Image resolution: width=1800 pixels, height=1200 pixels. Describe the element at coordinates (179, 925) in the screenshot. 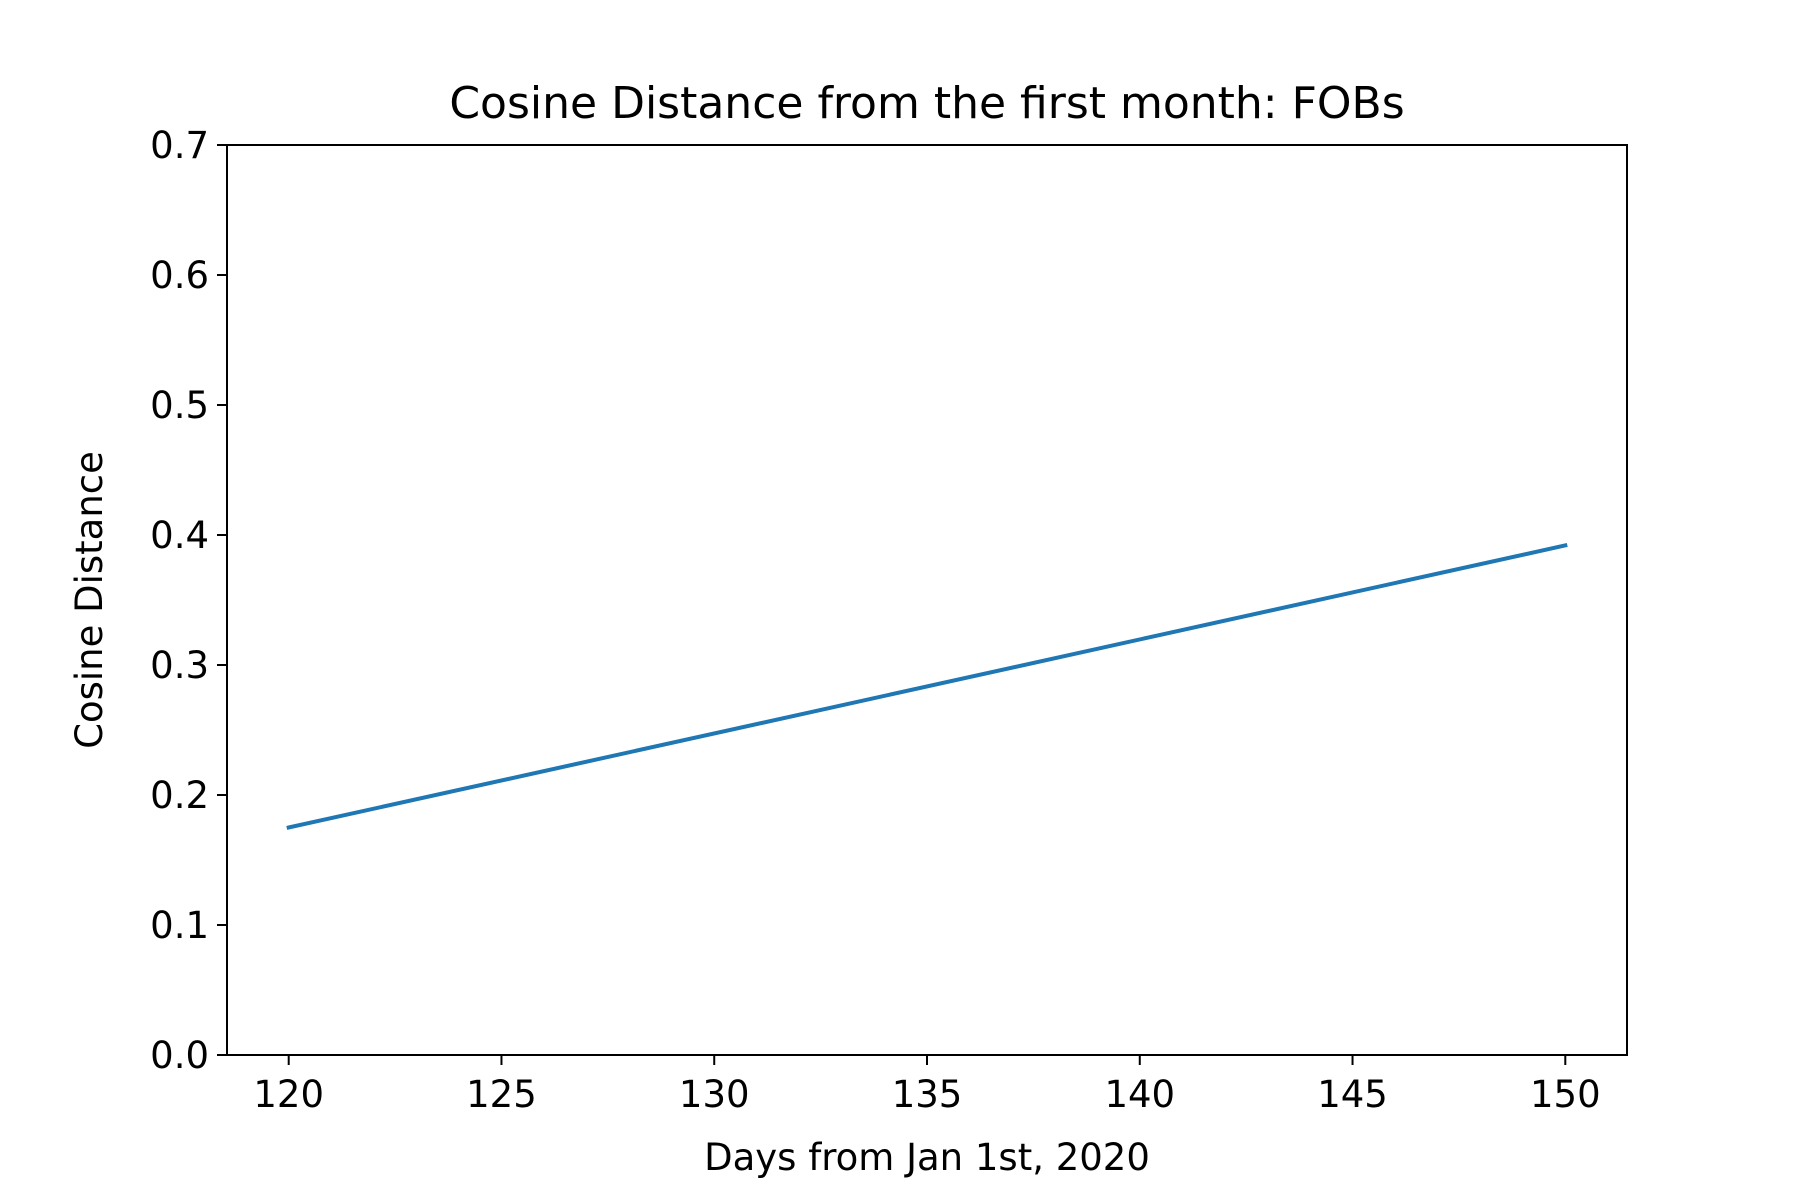

I see `y-tick-label: 0.1` at that location.